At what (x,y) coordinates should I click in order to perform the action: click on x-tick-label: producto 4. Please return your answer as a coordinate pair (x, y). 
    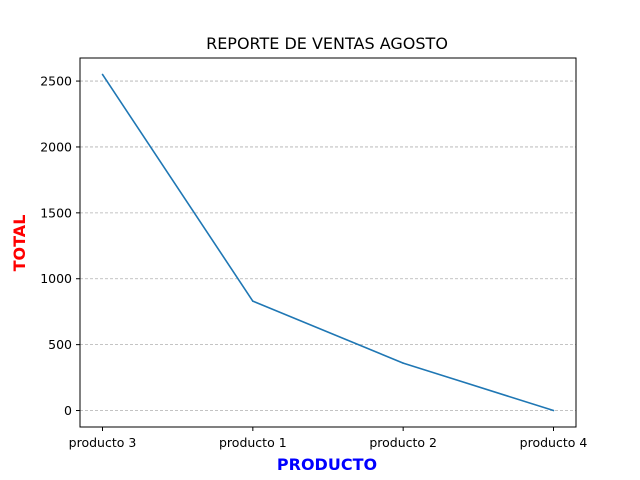
    Looking at the image, I should click on (554, 442).